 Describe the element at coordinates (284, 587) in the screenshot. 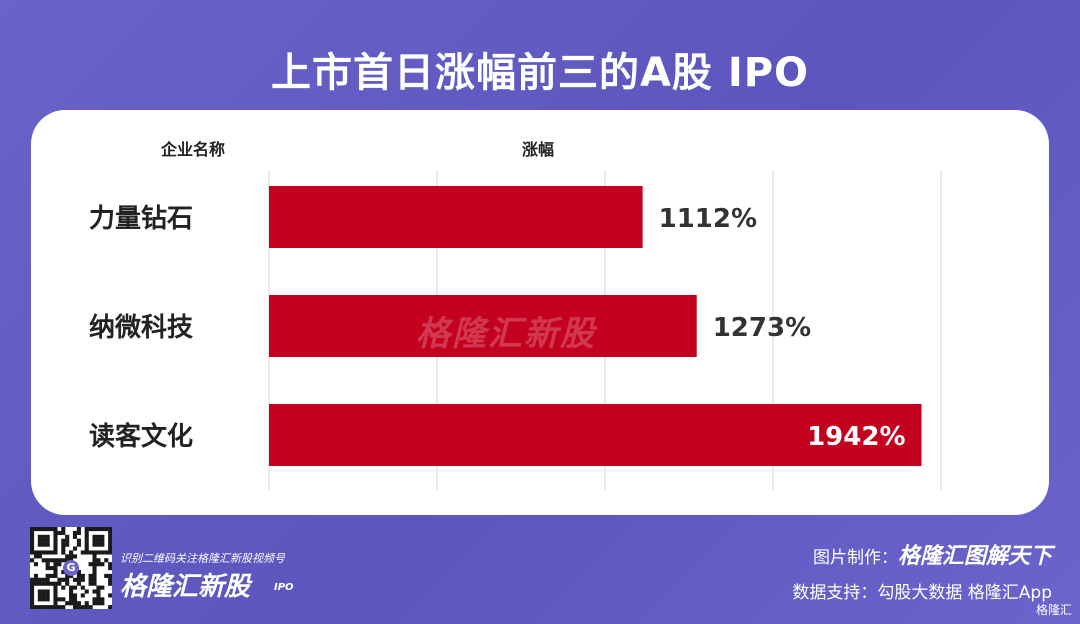

I see `brand-sub: IPO` at that location.